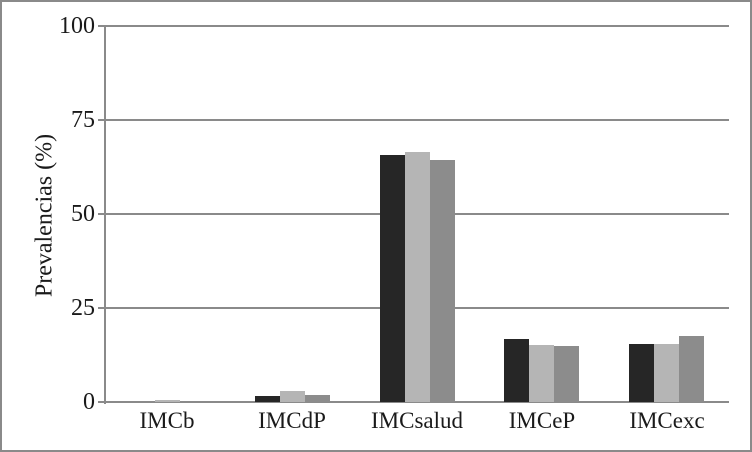 The image size is (752, 452). I want to click on bar-medium-gray-IMCsalud, so click(442, 281).